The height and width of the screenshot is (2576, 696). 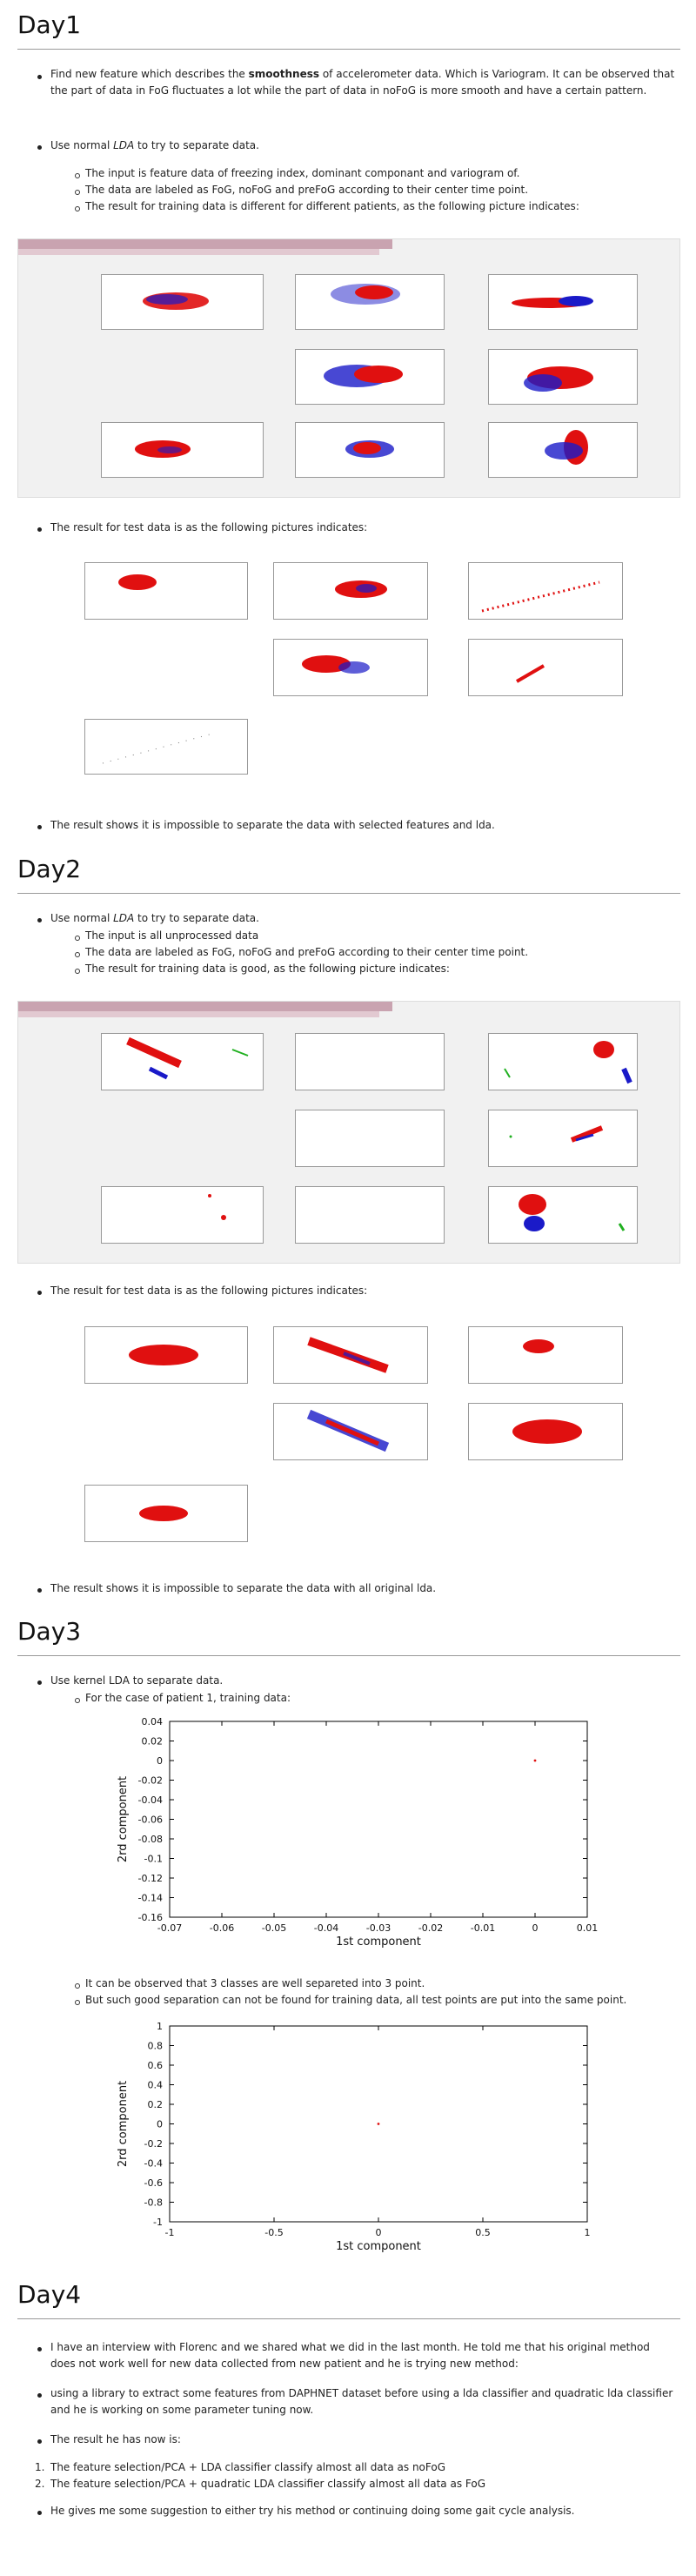 I want to click on y-tick-label: -0.02, so click(x=150, y=1781).